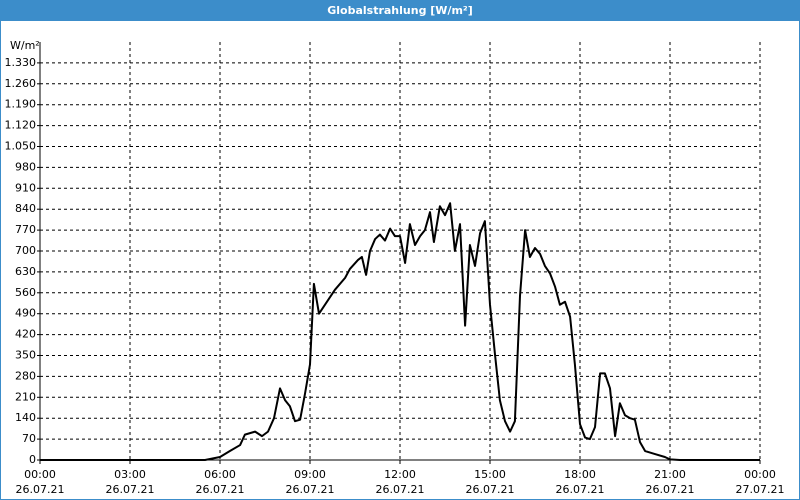  Describe the element at coordinates (25, 313) in the screenshot. I see `y-tick-label: 490` at that location.